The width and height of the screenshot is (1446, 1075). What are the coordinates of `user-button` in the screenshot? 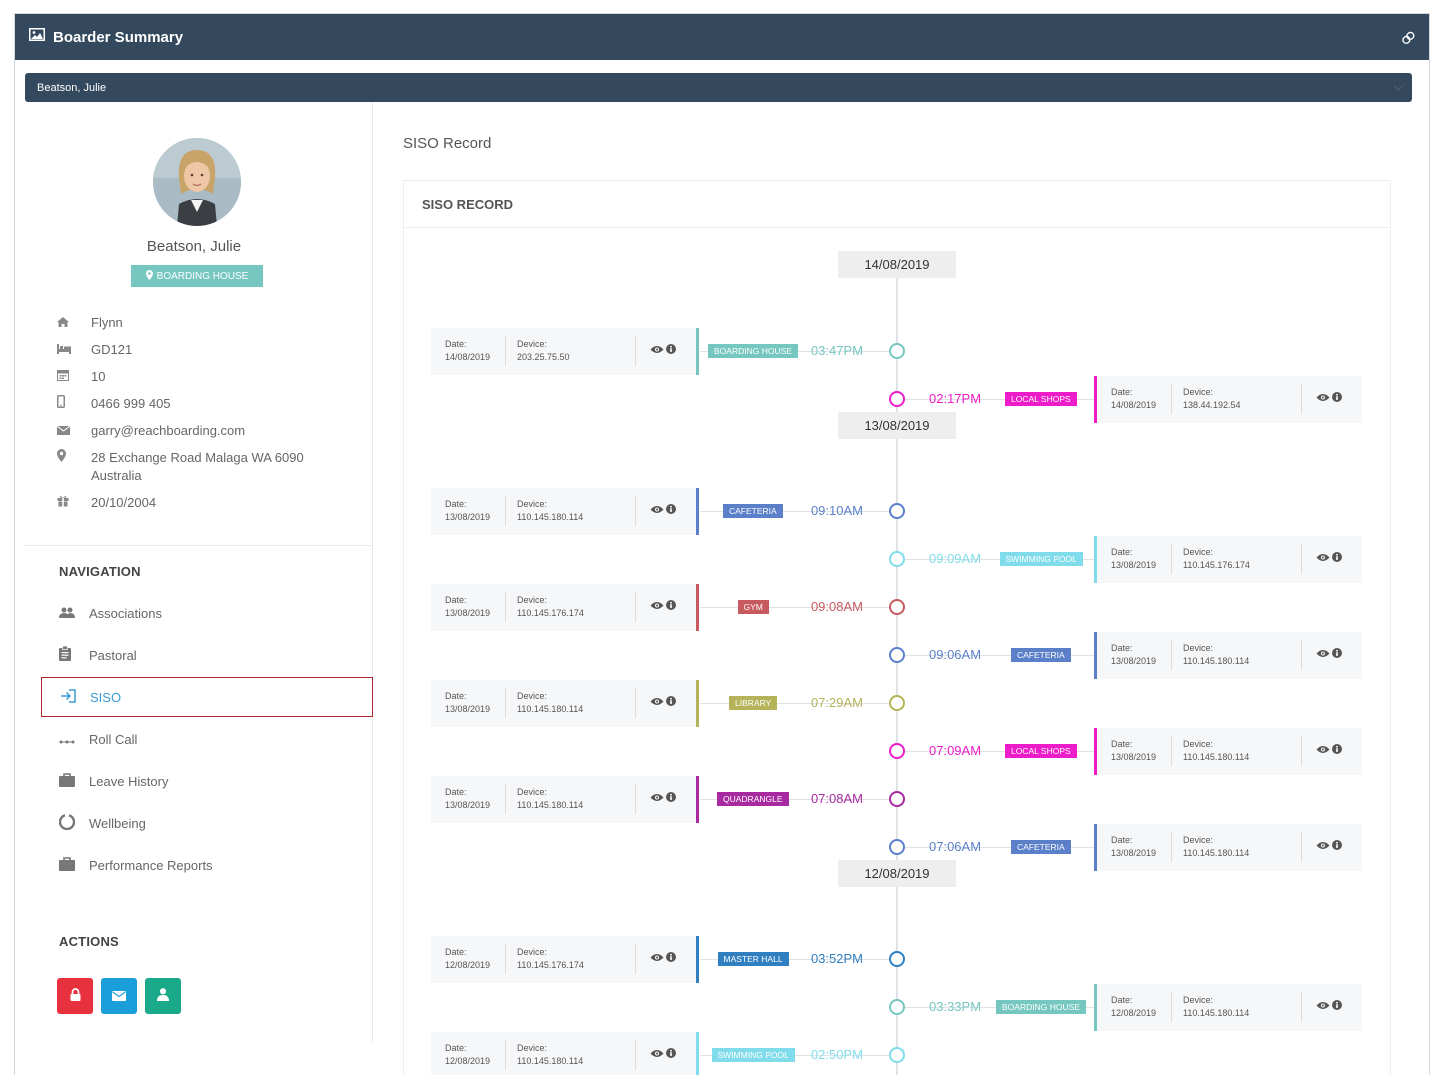 It's located at (163, 996).